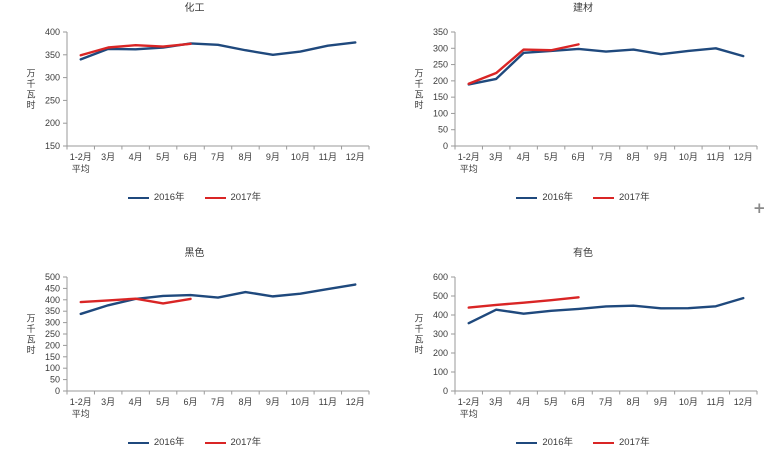 Image resolution: width=777 pixels, height=462 pixels. What do you see at coordinates (440, 277) in the screenshot?
I see `y-tick-label: 600` at bounding box center [440, 277].